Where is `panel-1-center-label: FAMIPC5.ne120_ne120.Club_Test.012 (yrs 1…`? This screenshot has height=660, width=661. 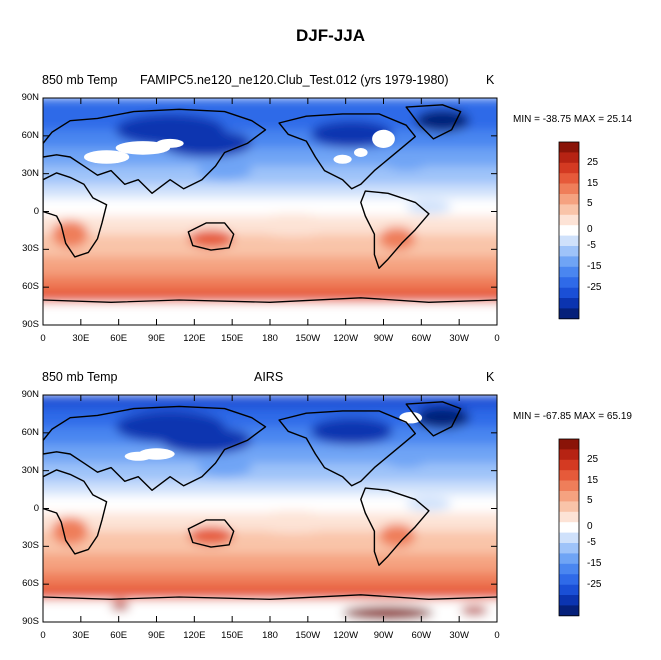
panel-1-center-label: FAMIPC5.ne120_ne120.Club_Test.012 (yrs 1… is located at coordinates (294, 80).